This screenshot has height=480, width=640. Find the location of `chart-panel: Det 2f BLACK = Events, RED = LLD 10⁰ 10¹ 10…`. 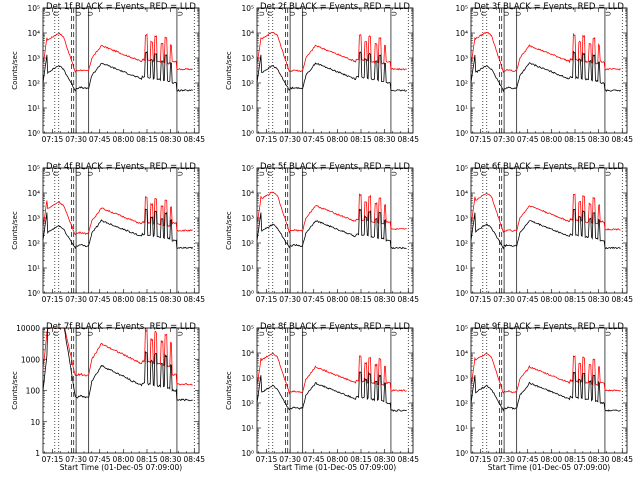

chart-panel: Det 2f BLACK = Events, RED = LLD 10⁰ 10¹ 10… is located at coordinates (322, 73).